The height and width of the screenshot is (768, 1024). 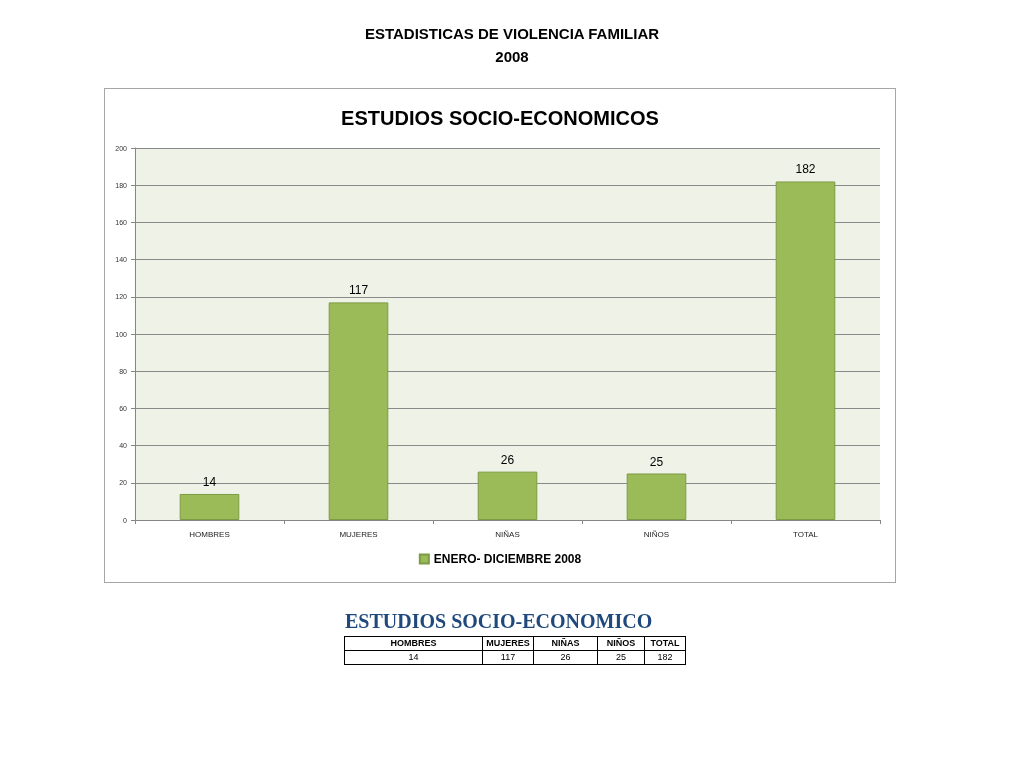 What do you see at coordinates (565, 643) in the screenshot?
I see `category-label: NIÑAS` at bounding box center [565, 643].